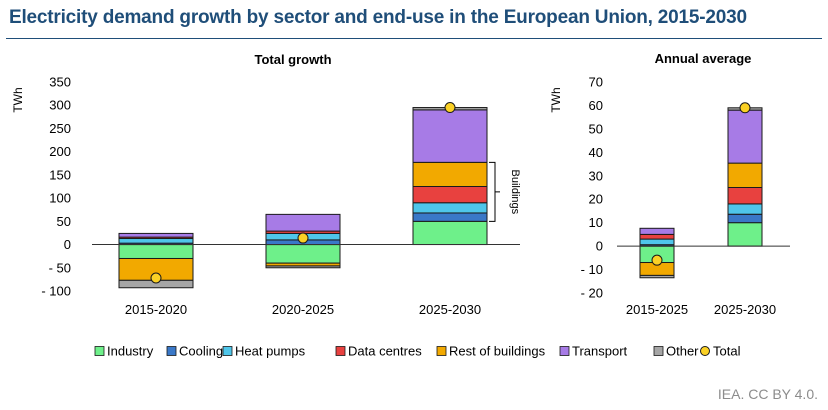 This screenshot has width=828, height=410. What do you see at coordinates (767, 394) in the screenshot?
I see `credit-text: IEA. CC BY 4.0.` at bounding box center [767, 394].